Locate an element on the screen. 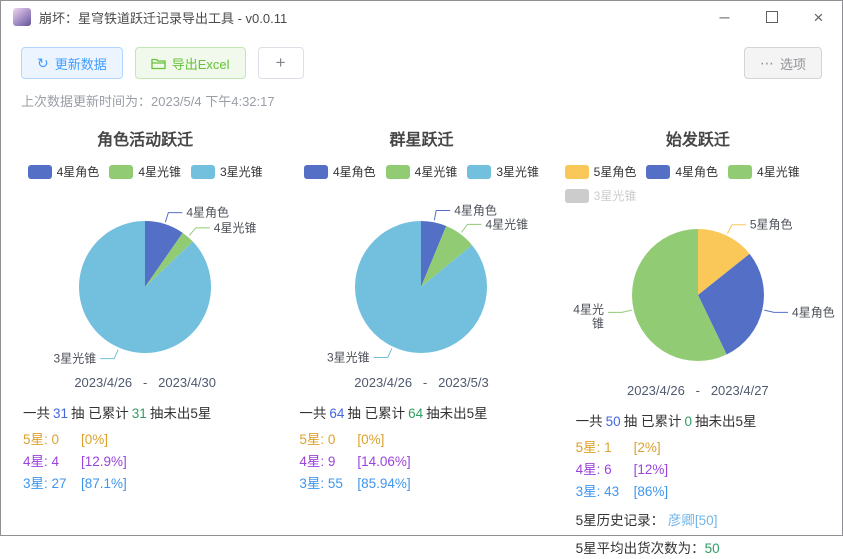 This screenshot has width=843, height=559. last-update-value: 2023/5/4 下午4:32:17 is located at coordinates (213, 101).